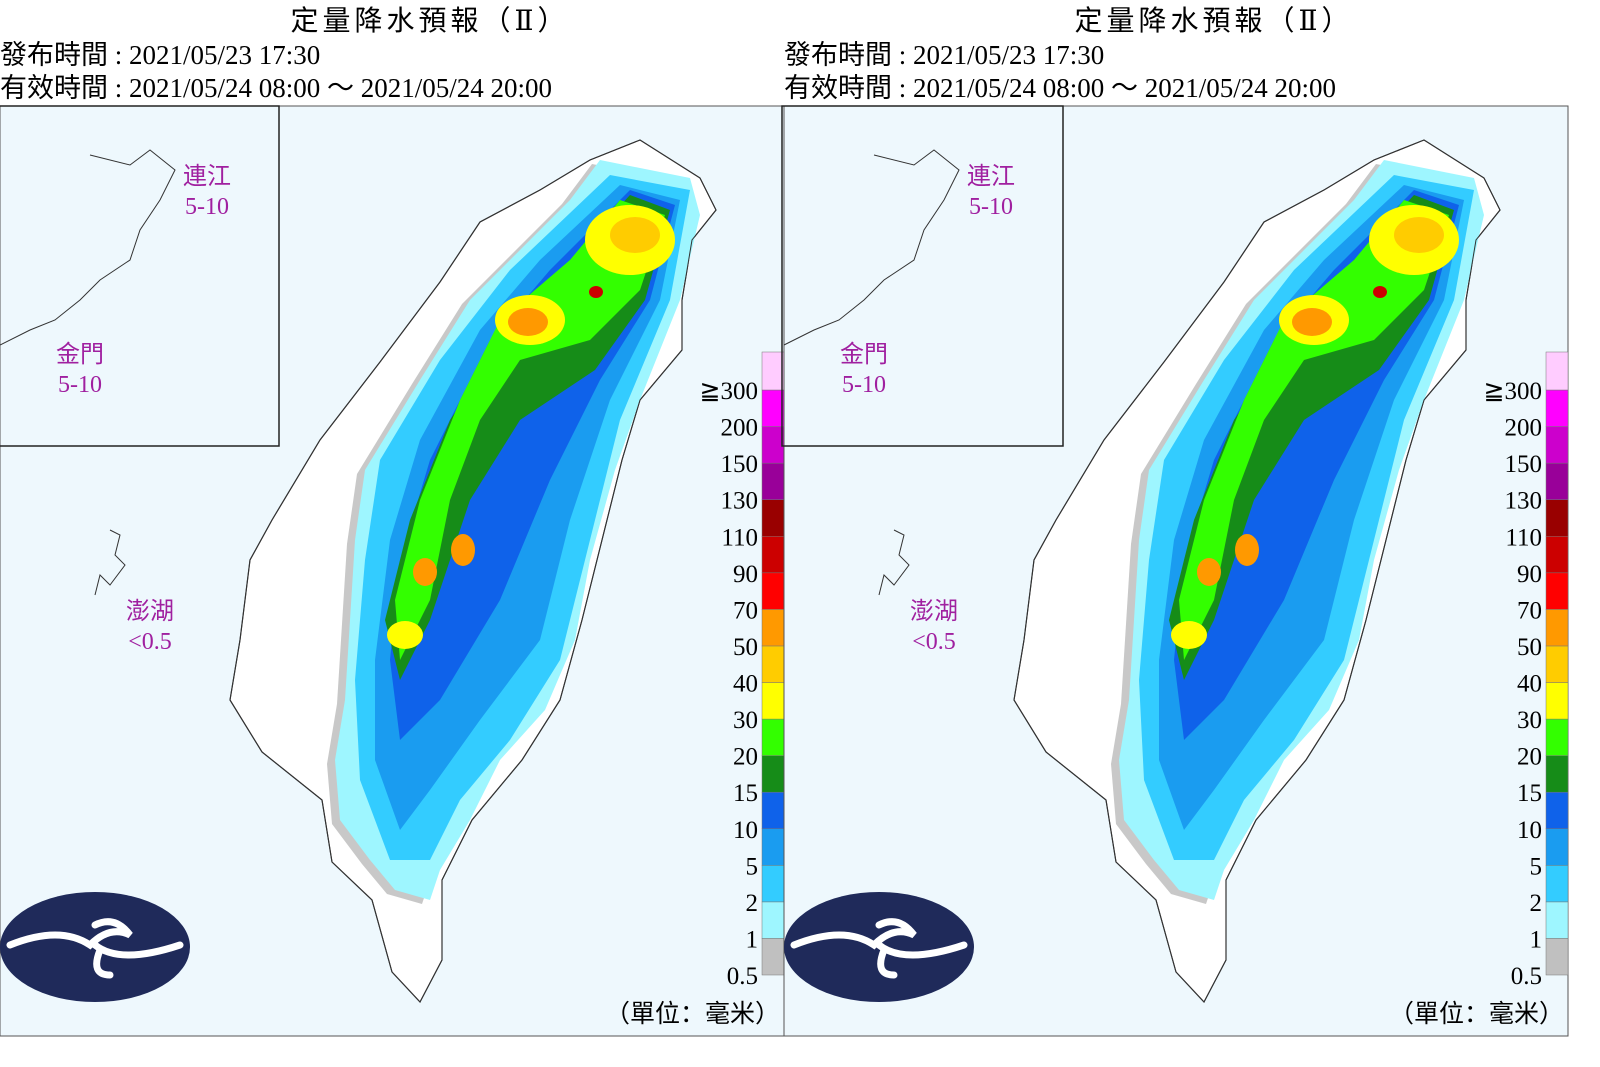  Describe the element at coordinates (991, 176) in the screenshot. I see `area-name: 連江` at that location.